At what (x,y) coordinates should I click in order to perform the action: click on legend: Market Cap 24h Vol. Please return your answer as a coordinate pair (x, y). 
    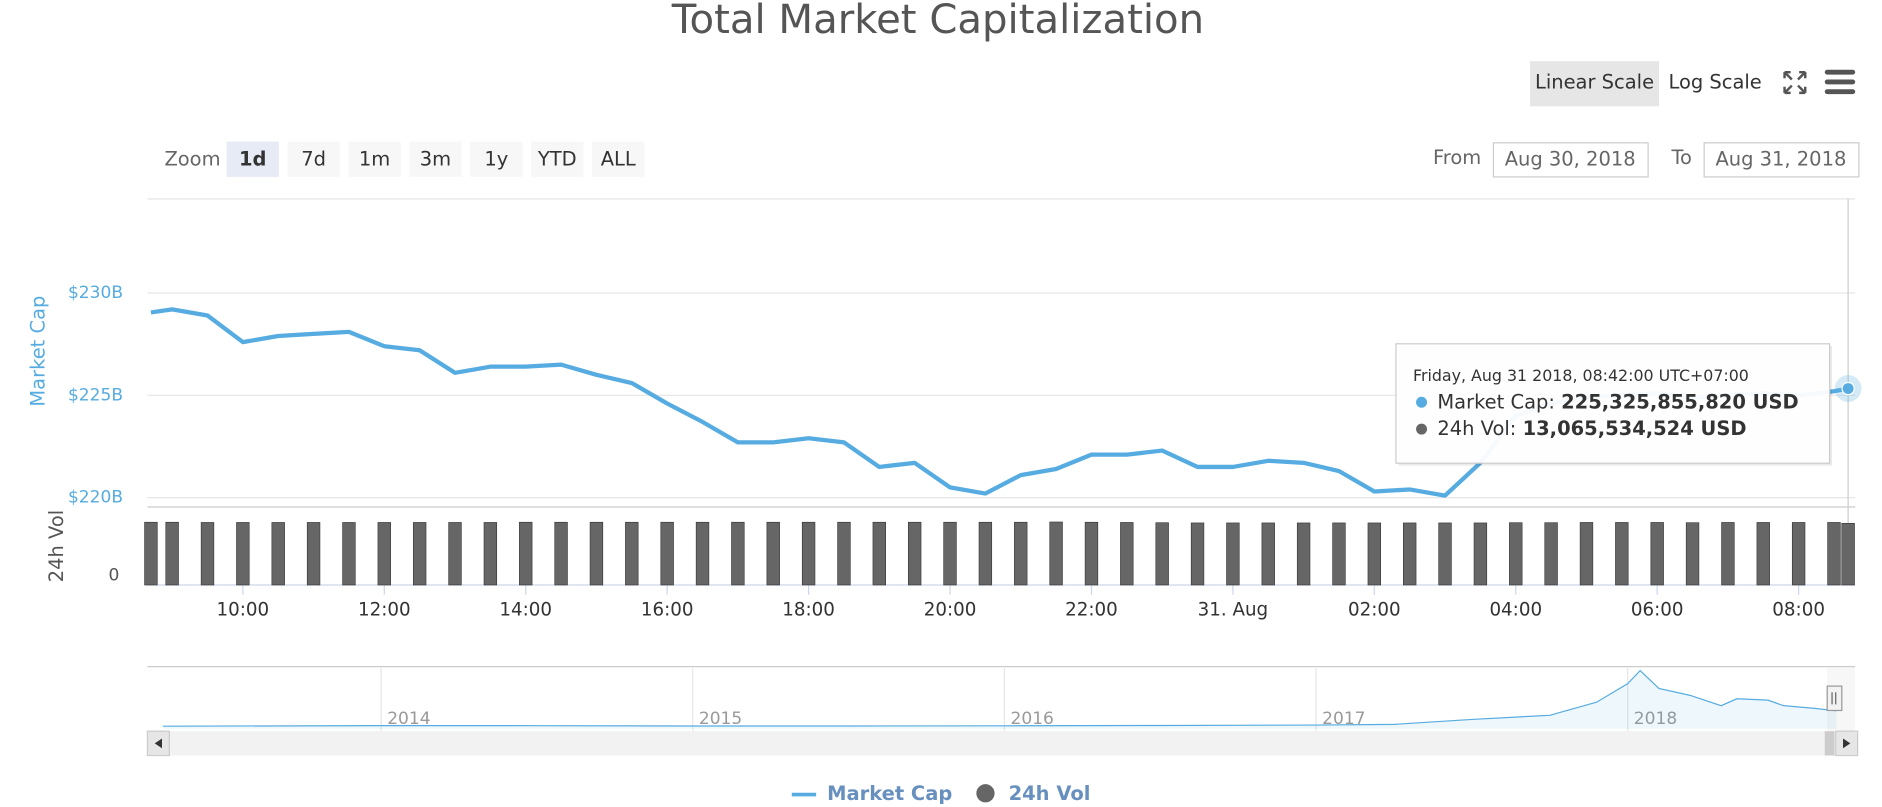
    Looking at the image, I should click on (941, 793).